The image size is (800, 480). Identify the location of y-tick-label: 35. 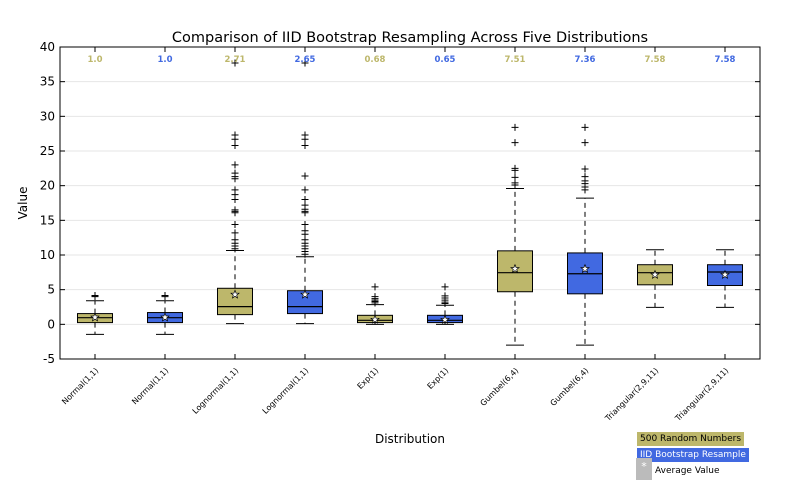
(47, 82).